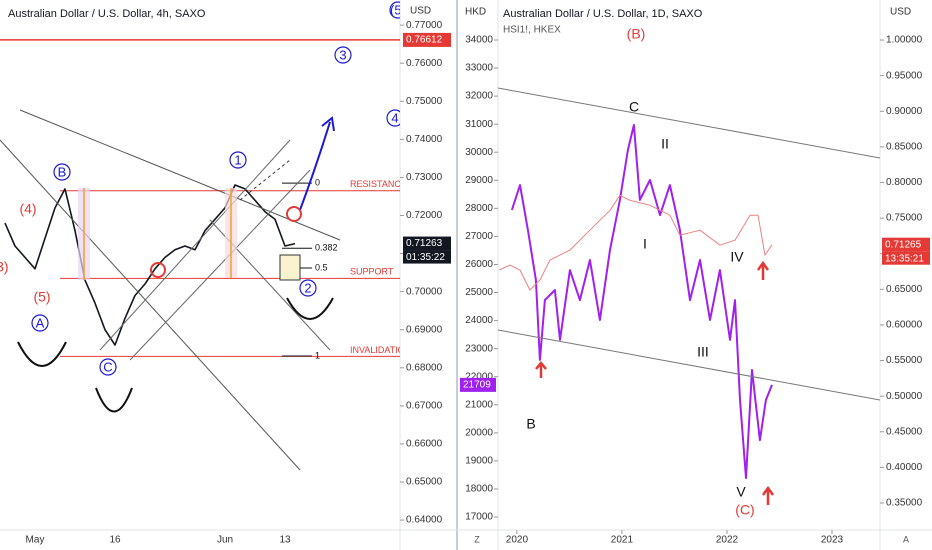  What do you see at coordinates (372, 272) in the screenshot?
I see `zone-label: SUPPORT` at bounding box center [372, 272].